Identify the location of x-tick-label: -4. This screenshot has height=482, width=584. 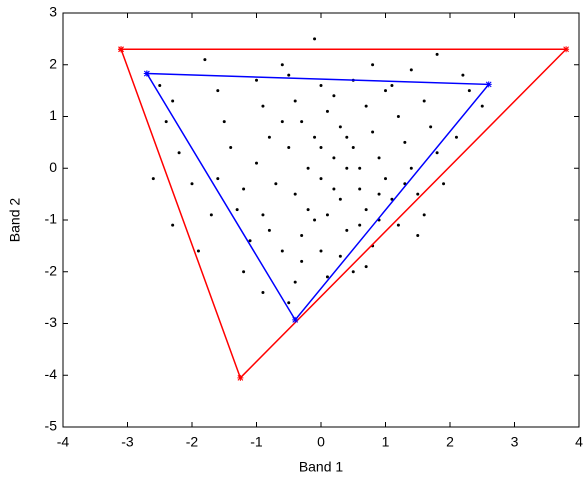
(63, 442).